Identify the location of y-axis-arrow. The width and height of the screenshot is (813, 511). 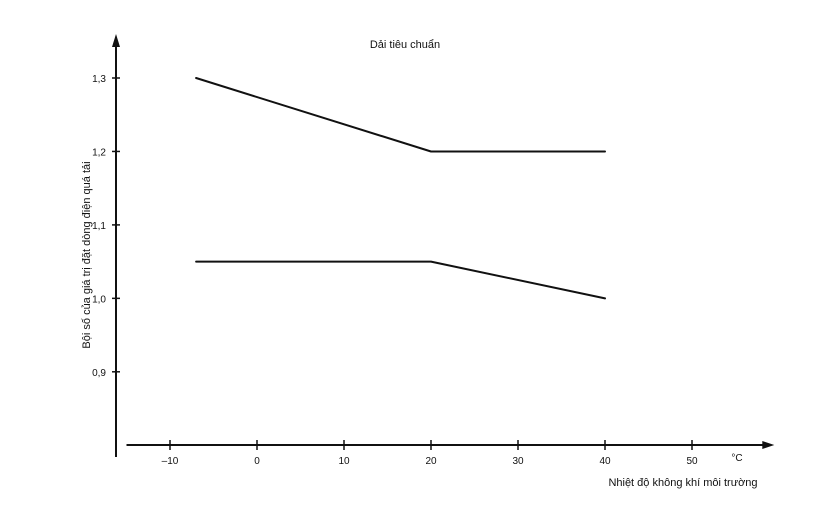
(116, 40).